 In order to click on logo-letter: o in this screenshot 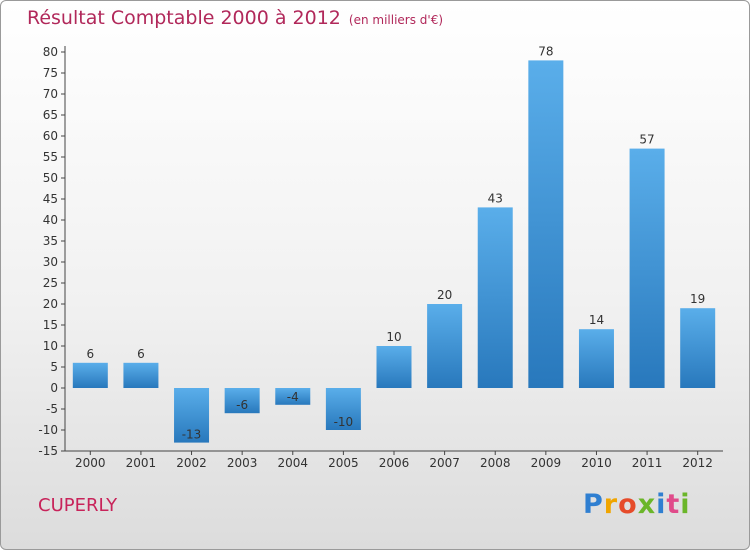, I will do `click(628, 504)`.